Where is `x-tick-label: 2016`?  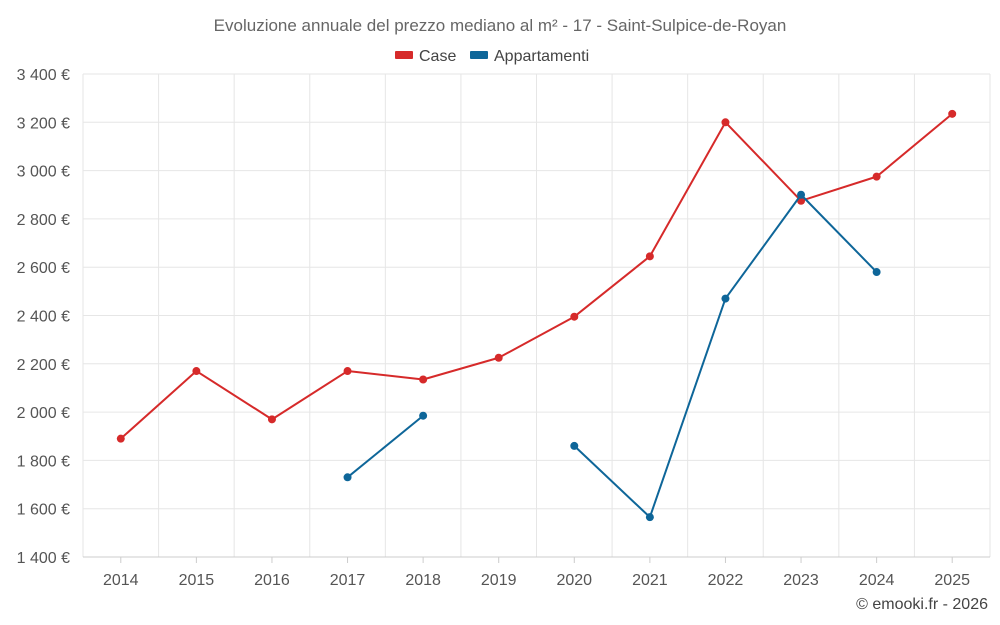
x-tick-label: 2016 is located at coordinates (272, 580).